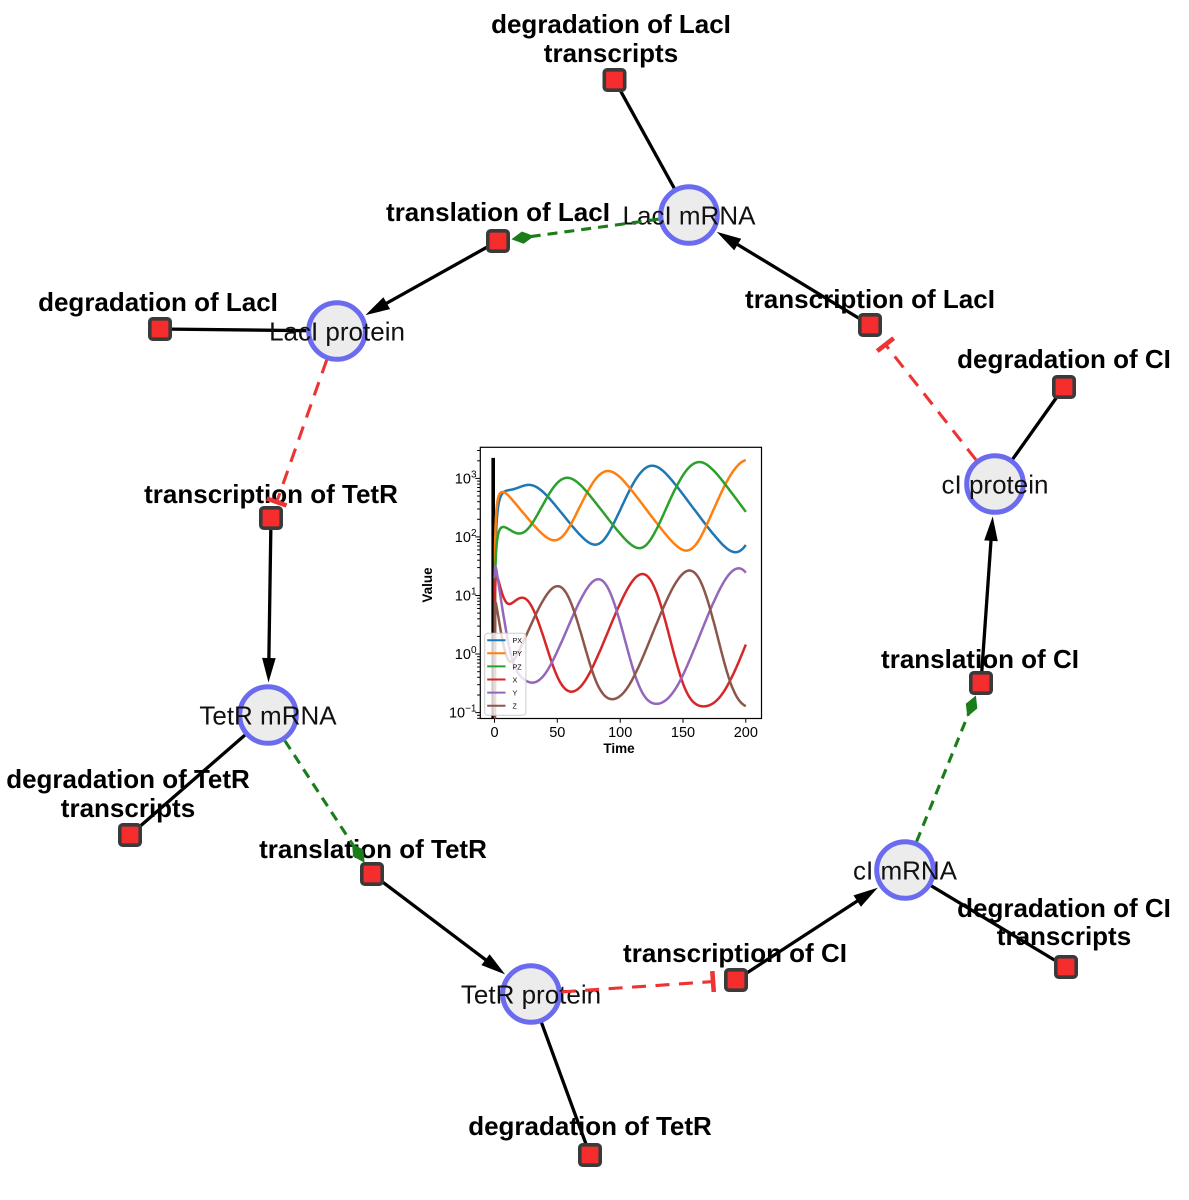  Describe the element at coordinates (466, 537) in the screenshot. I see `svg-text: 102` at that location.